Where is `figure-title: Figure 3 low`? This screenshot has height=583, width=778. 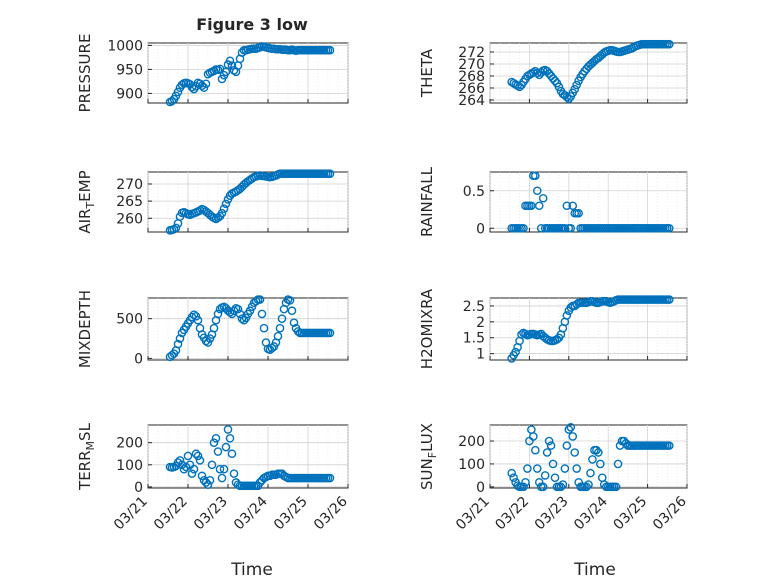 figure-title: Figure 3 low is located at coordinates (252, 24).